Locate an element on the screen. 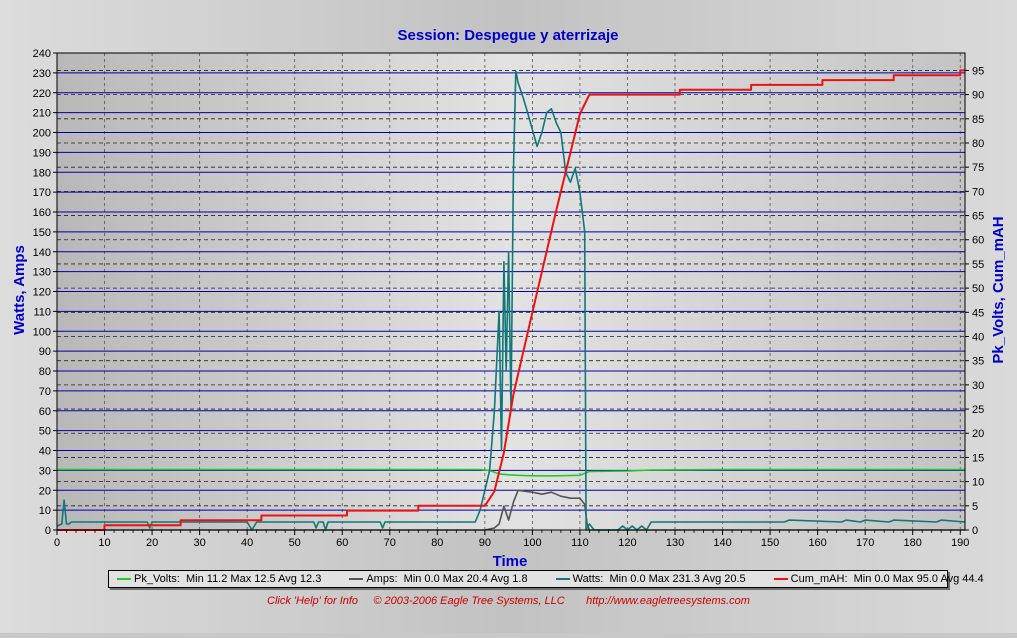 This screenshot has width=1017, height=638. legend-series-name: Pk_Volts: is located at coordinates (157, 579).